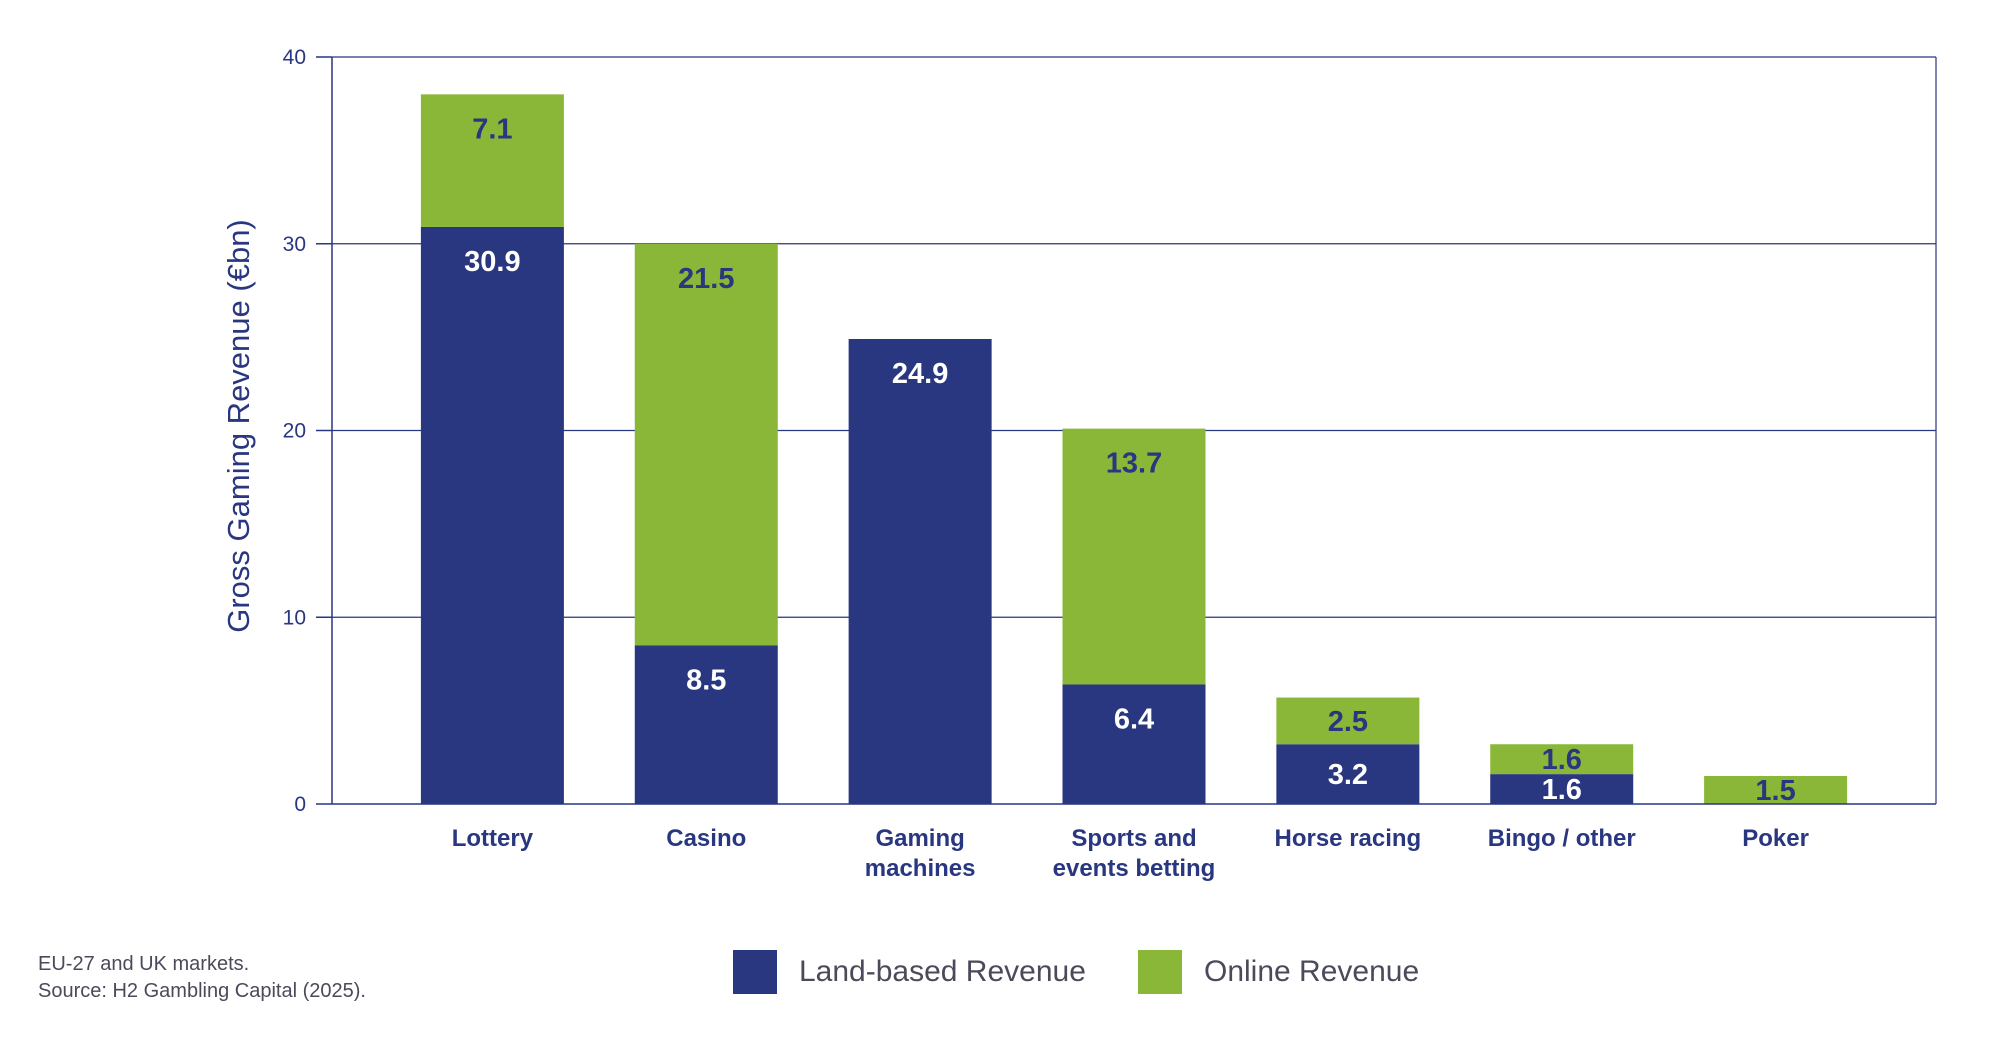 The image size is (1999, 1041). Describe the element at coordinates (755, 972) in the screenshot. I see `land-based-swatch` at that location.